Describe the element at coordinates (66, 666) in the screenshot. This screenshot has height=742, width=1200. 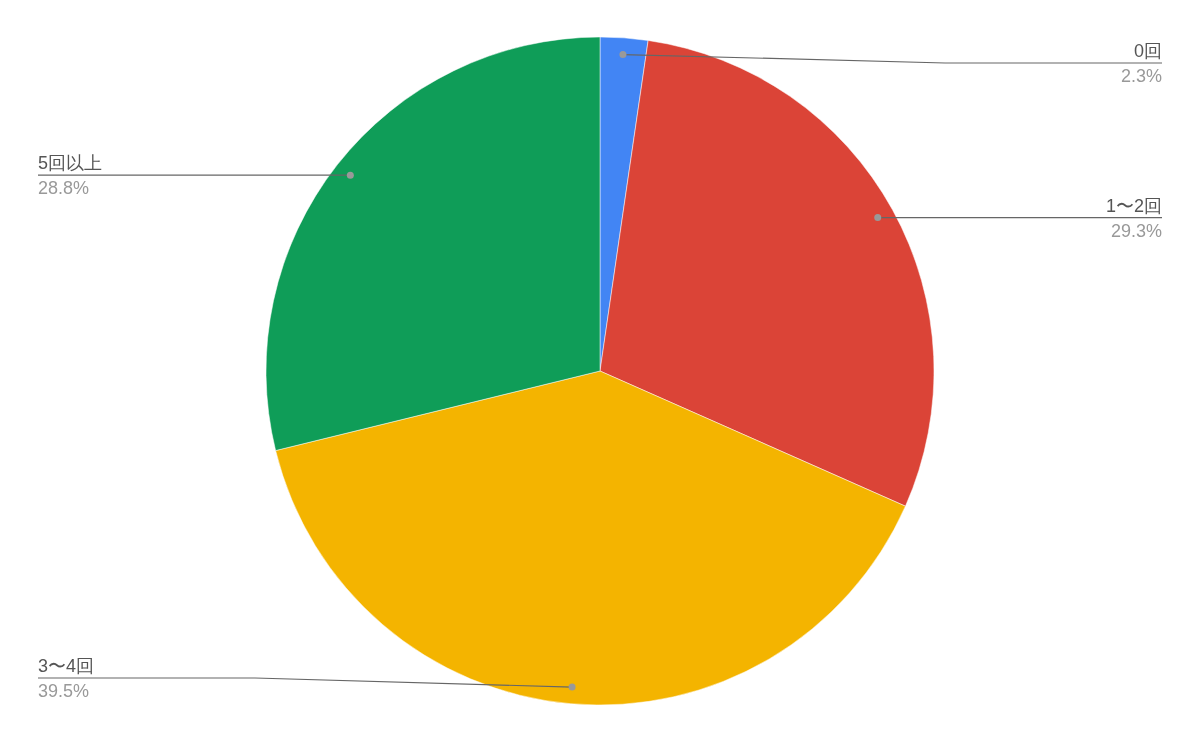
I see `slice-label: 3〜4回` at that location.